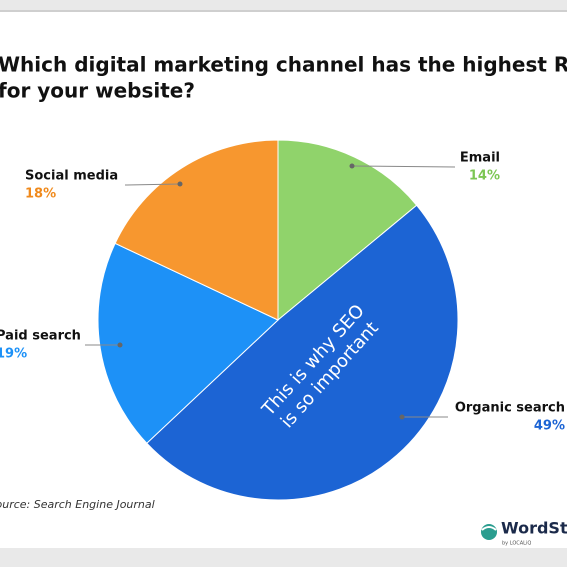  What do you see at coordinates (97, 91) in the screenshot?
I see `chart-title: for your website?` at bounding box center [97, 91].